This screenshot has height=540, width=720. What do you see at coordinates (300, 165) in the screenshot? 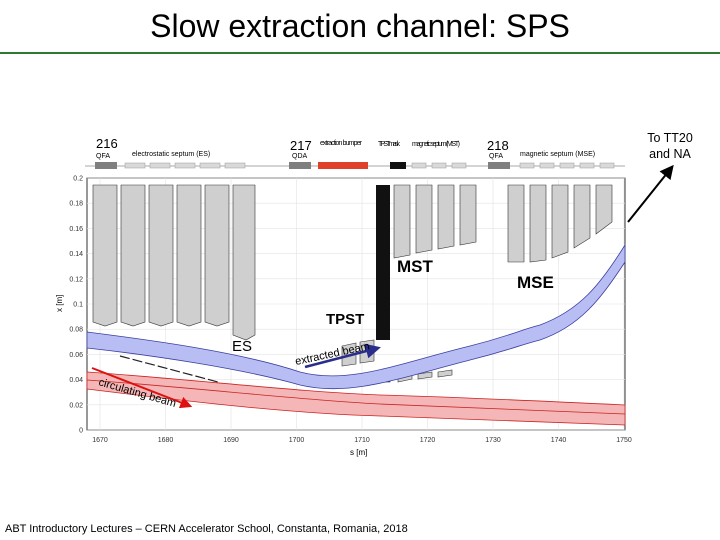
I see `qda-217-magnet` at bounding box center [300, 165].